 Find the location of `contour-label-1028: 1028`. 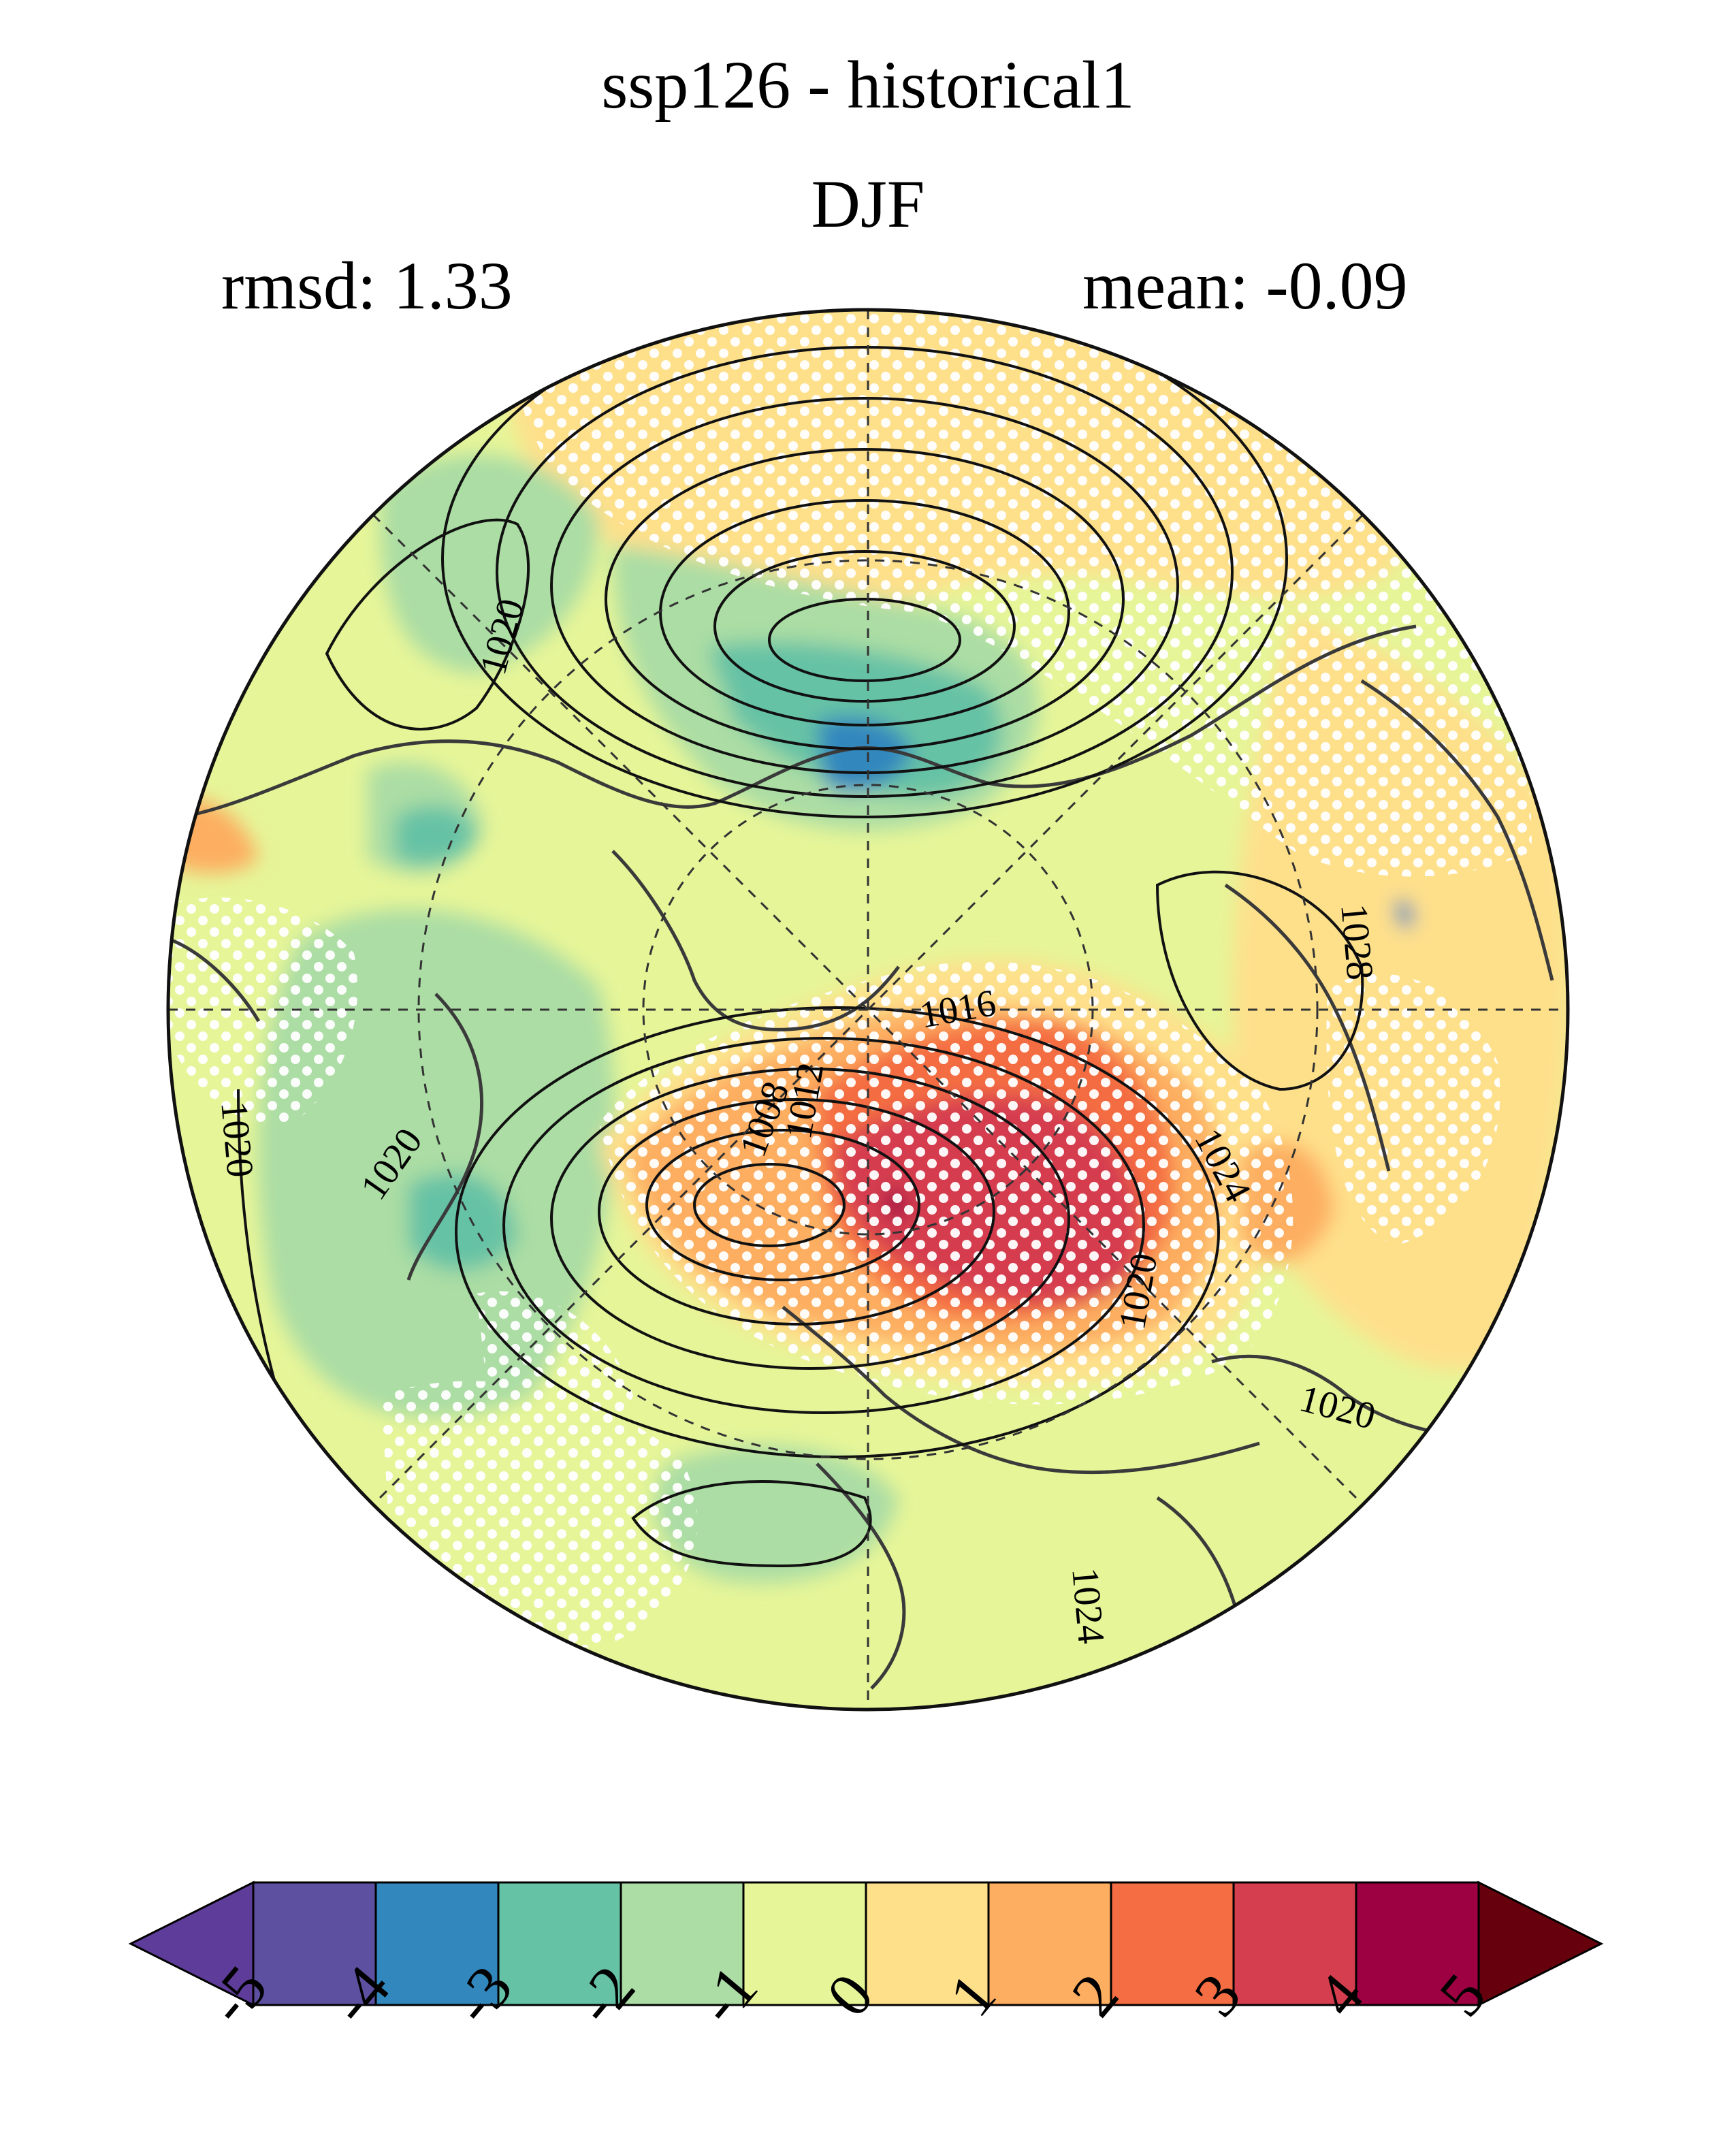

contour-label-1028: 1028 is located at coordinates (1356, 942).